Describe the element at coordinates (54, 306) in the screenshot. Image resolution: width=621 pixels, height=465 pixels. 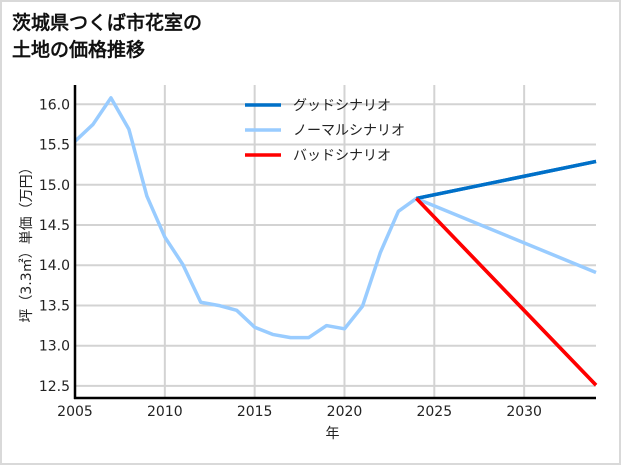
I see `y-tick-label: 13.5` at that location.